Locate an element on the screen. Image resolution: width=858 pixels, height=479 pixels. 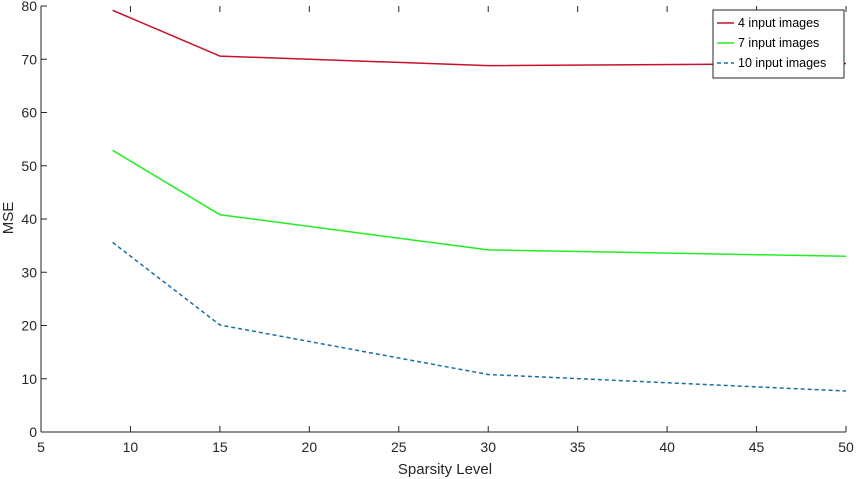
y-tick-label: 30 is located at coordinates (29, 272).